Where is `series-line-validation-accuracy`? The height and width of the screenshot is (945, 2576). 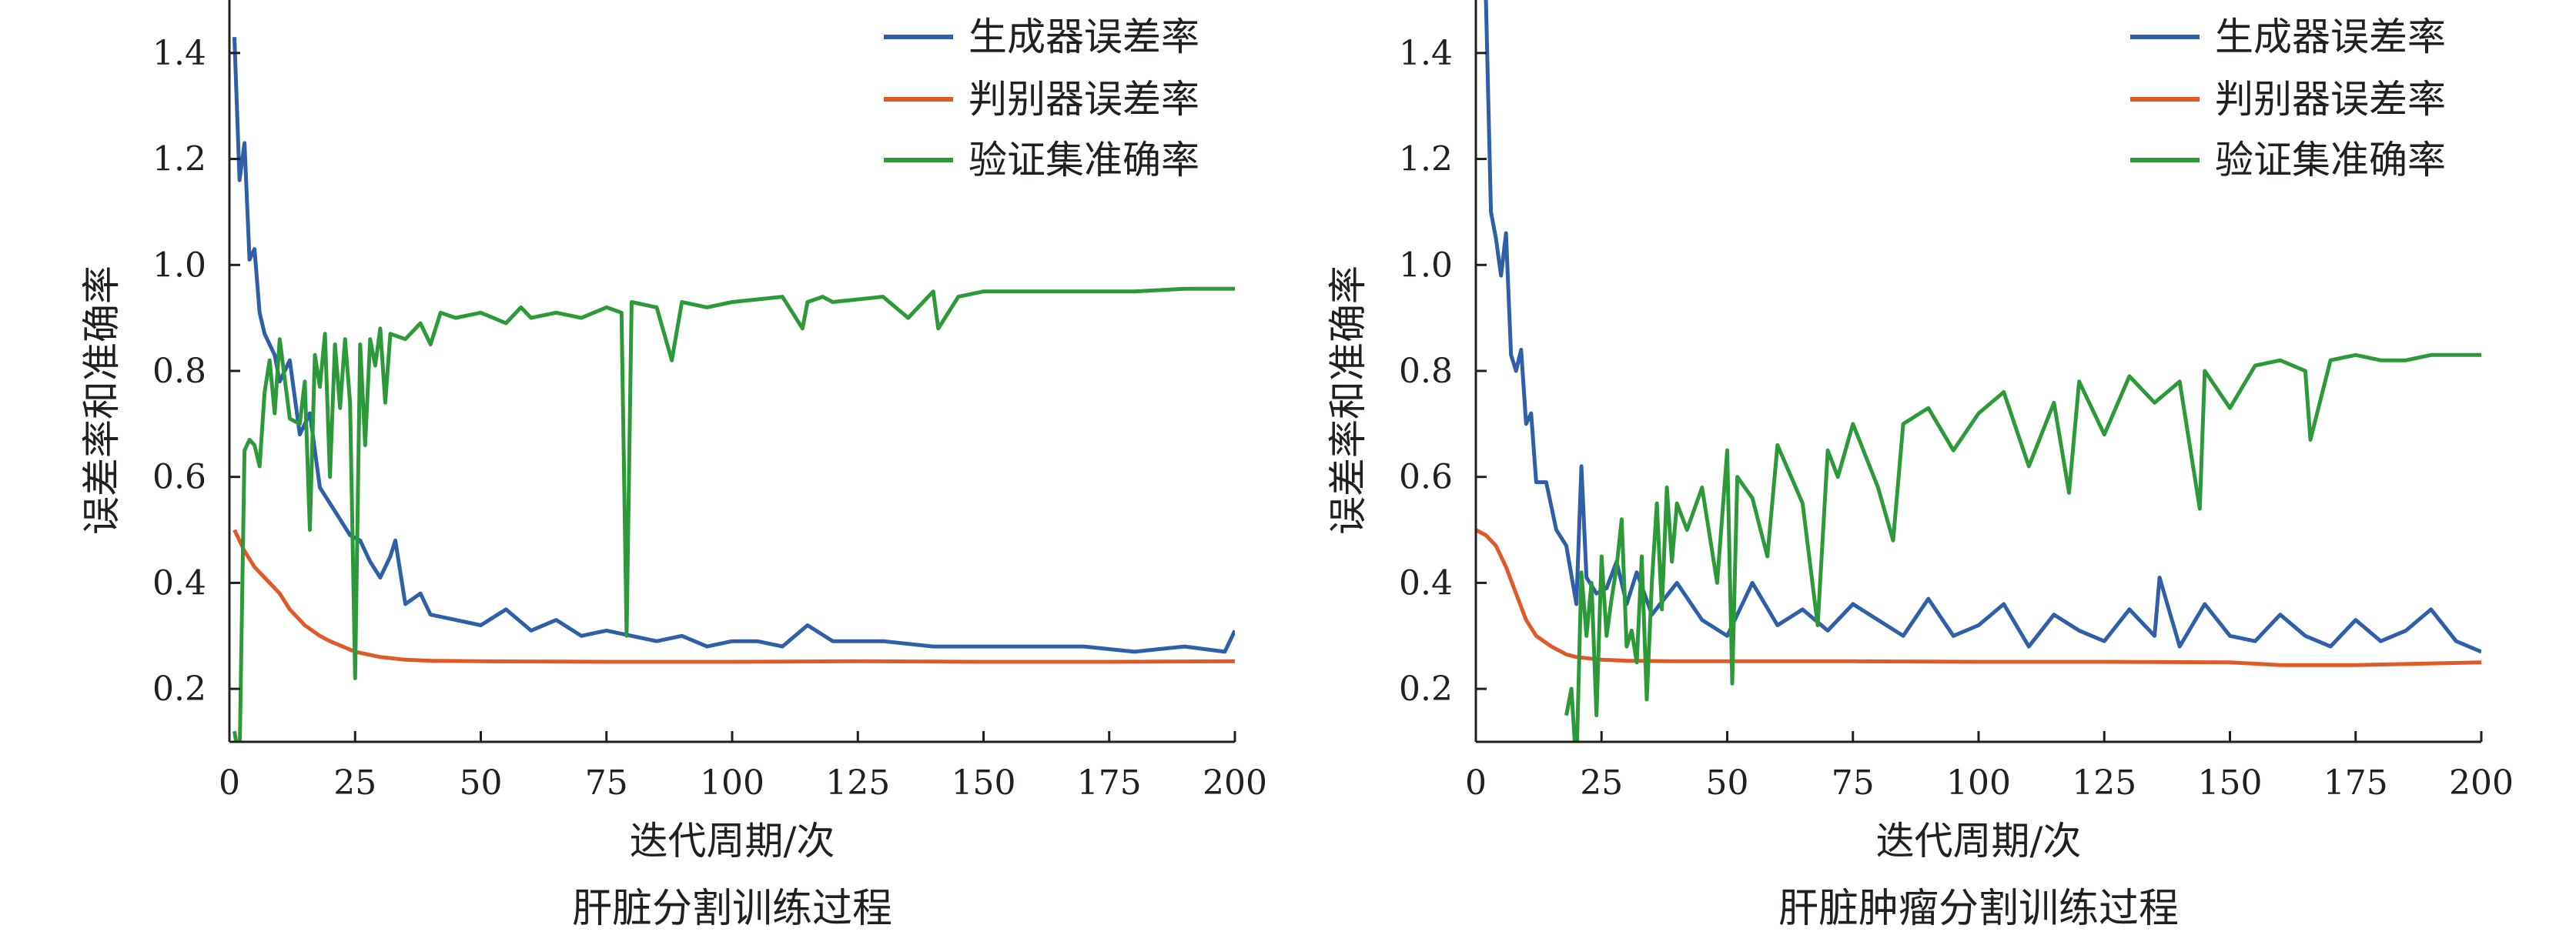 series-line-validation-accuracy is located at coordinates (2023, 547).